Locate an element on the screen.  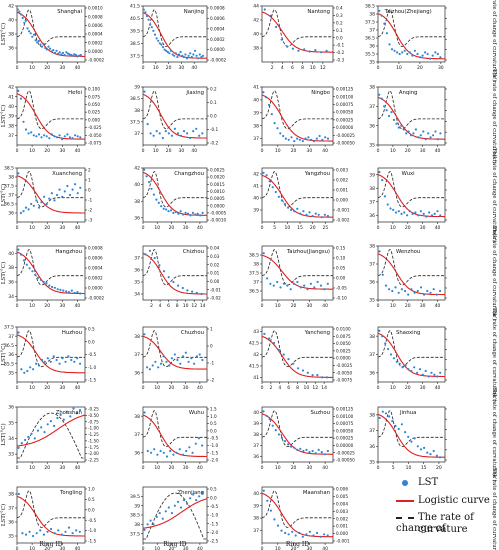
legend-dashed-line-icon is located at coordinates (405, 517).